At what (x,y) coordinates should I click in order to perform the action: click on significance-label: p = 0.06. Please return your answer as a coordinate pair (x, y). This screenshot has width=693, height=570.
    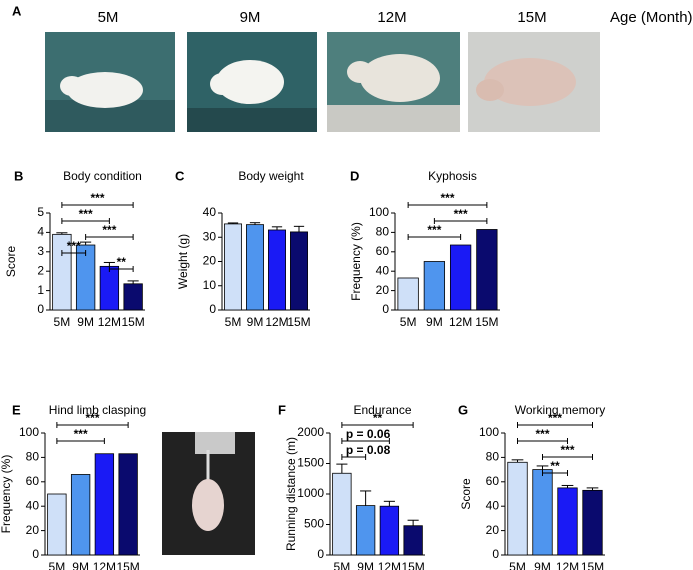
    Looking at the image, I should click on (368, 434).